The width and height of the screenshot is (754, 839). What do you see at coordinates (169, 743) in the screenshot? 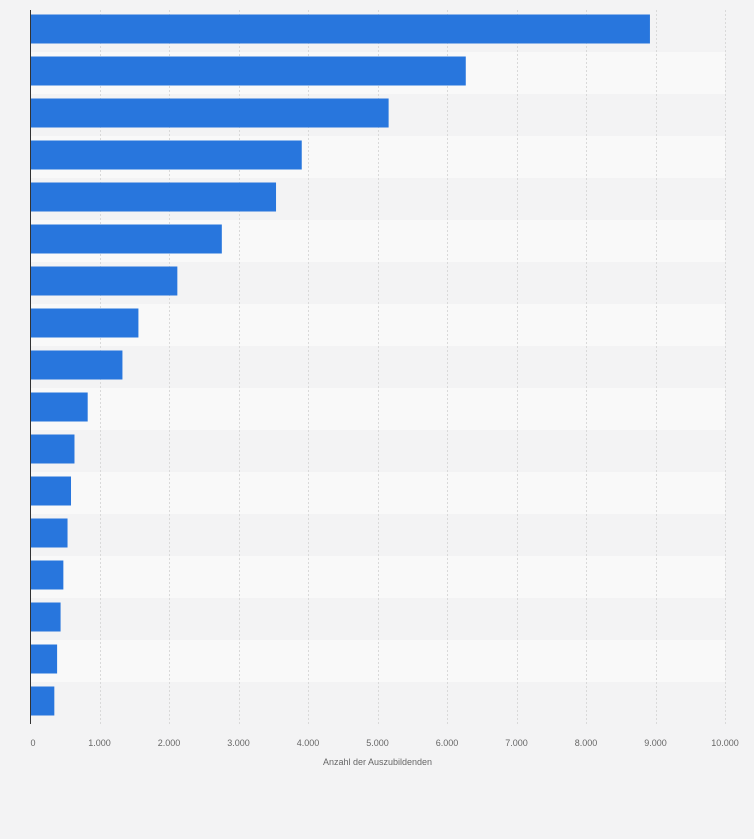
I see `x-tick-label: 2.000` at bounding box center [169, 743].